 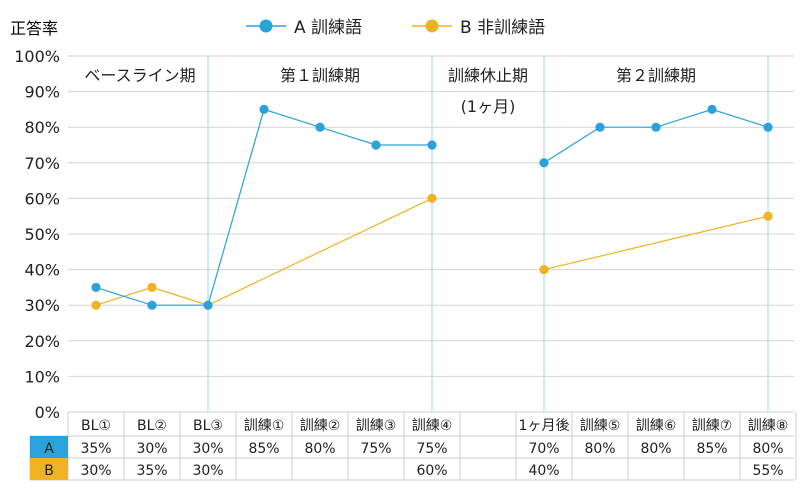 What do you see at coordinates (151, 471) in the screenshot?
I see `data-label-B: 35%` at bounding box center [151, 471].